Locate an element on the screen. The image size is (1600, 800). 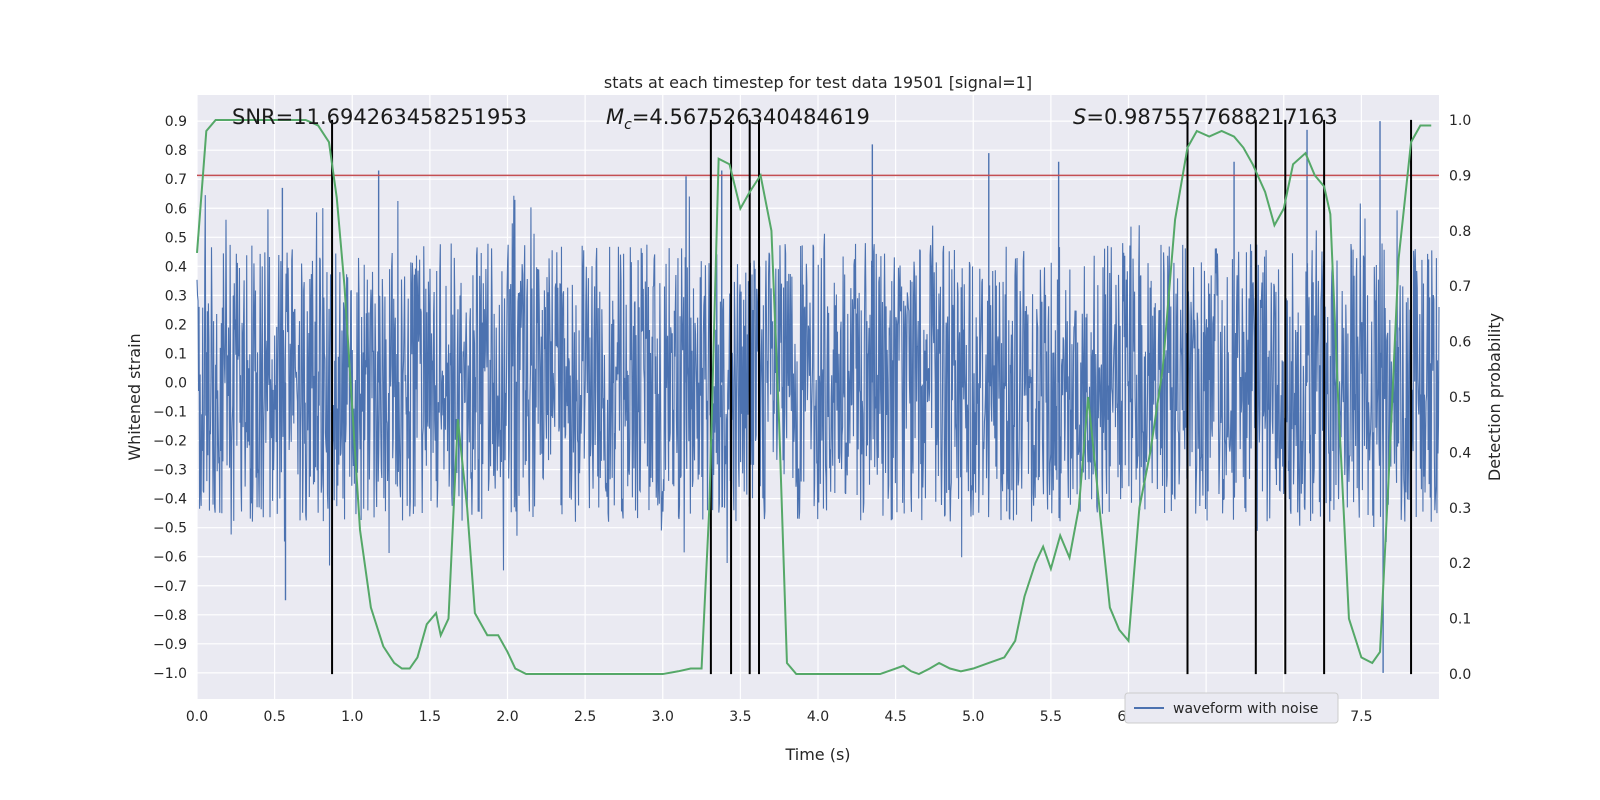
x-tick-label: 7.5 is located at coordinates (1361, 717).